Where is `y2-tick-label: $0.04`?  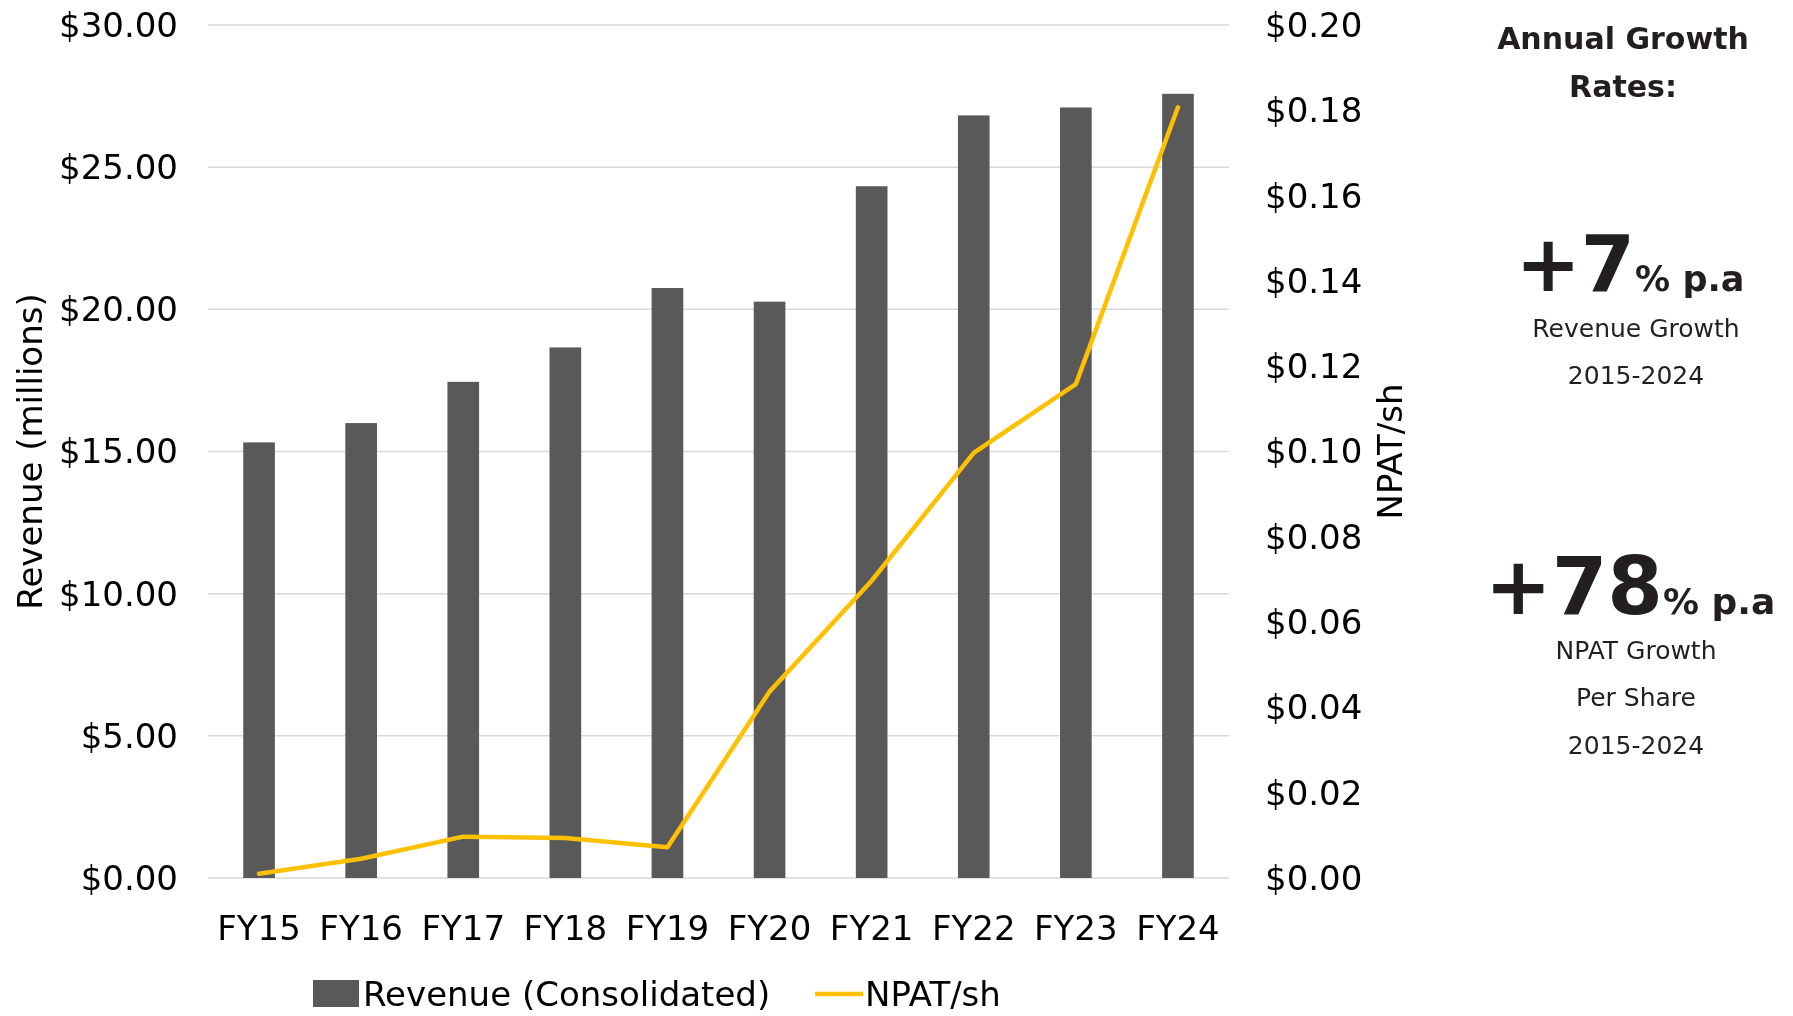 y2-tick-label: $0.04 is located at coordinates (1314, 707).